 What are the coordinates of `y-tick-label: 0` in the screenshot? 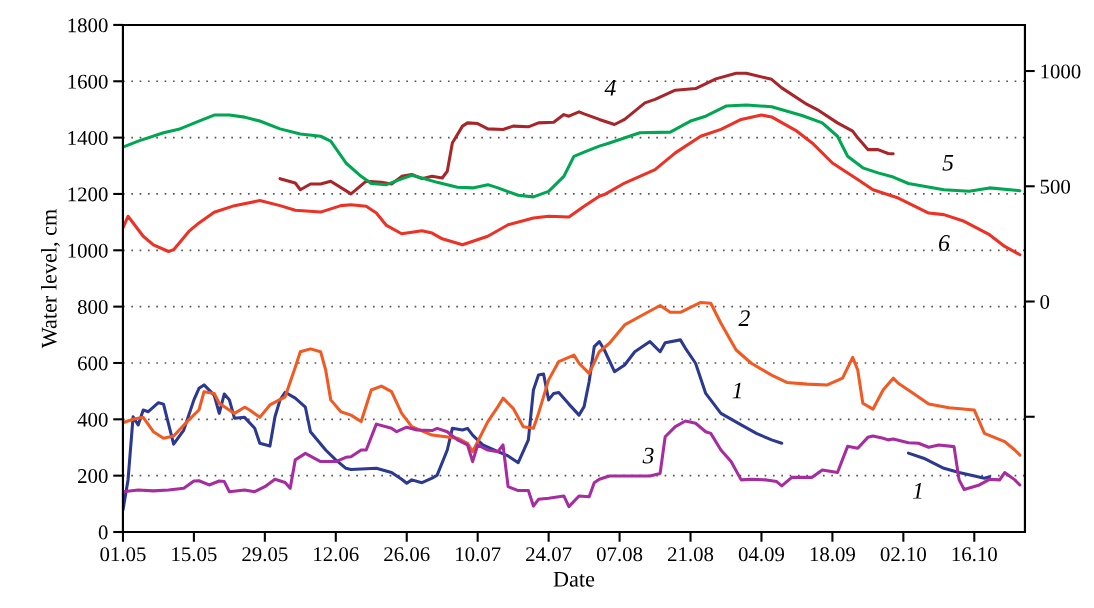 It's located at (103, 532).